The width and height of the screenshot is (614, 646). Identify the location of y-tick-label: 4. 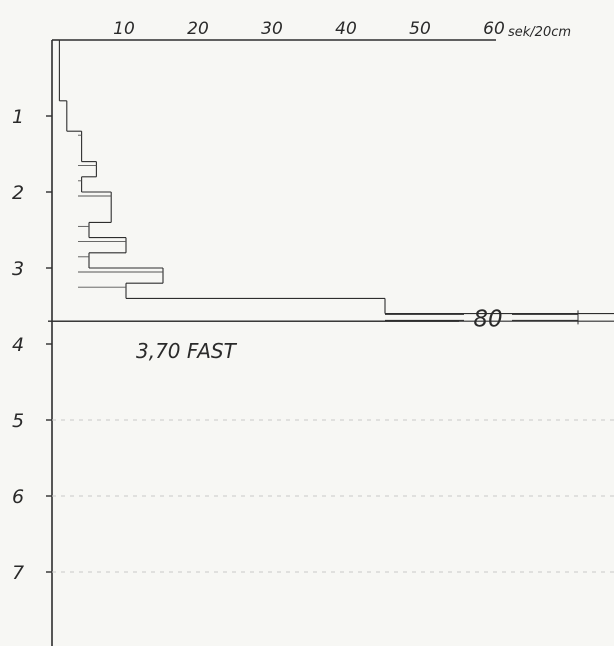
(18, 345).